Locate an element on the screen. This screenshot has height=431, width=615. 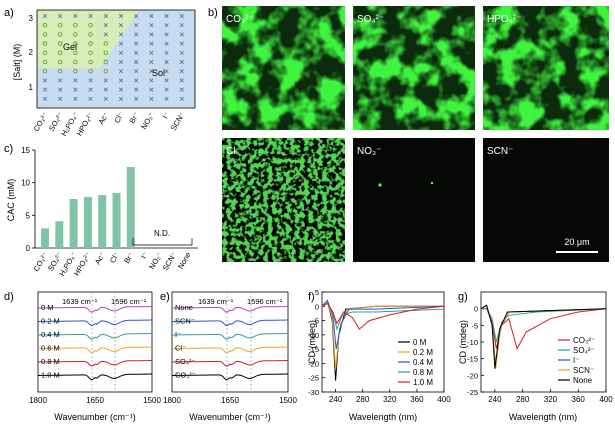
panel-label-g: g) is located at coordinates (463, 297).